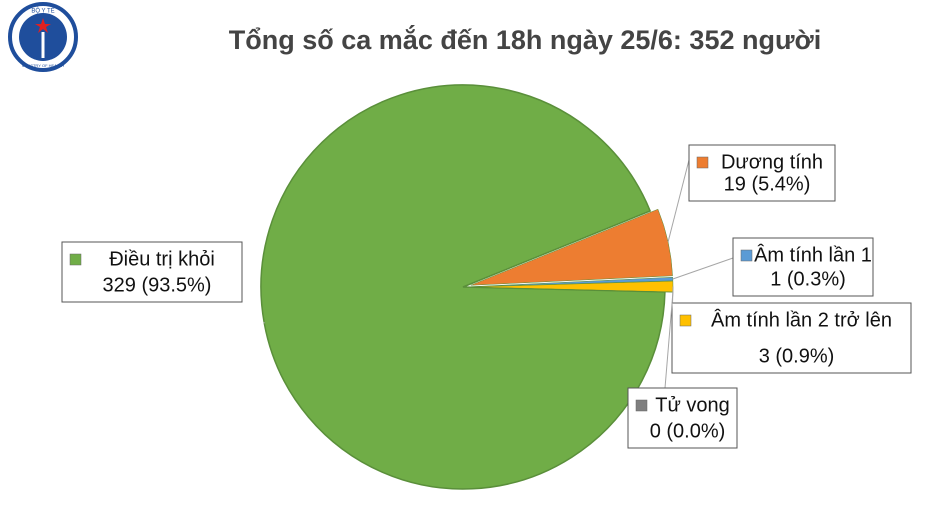  Describe the element at coordinates (767, 184) in the screenshot. I see `value-label: 19 (5.4%)` at that location.